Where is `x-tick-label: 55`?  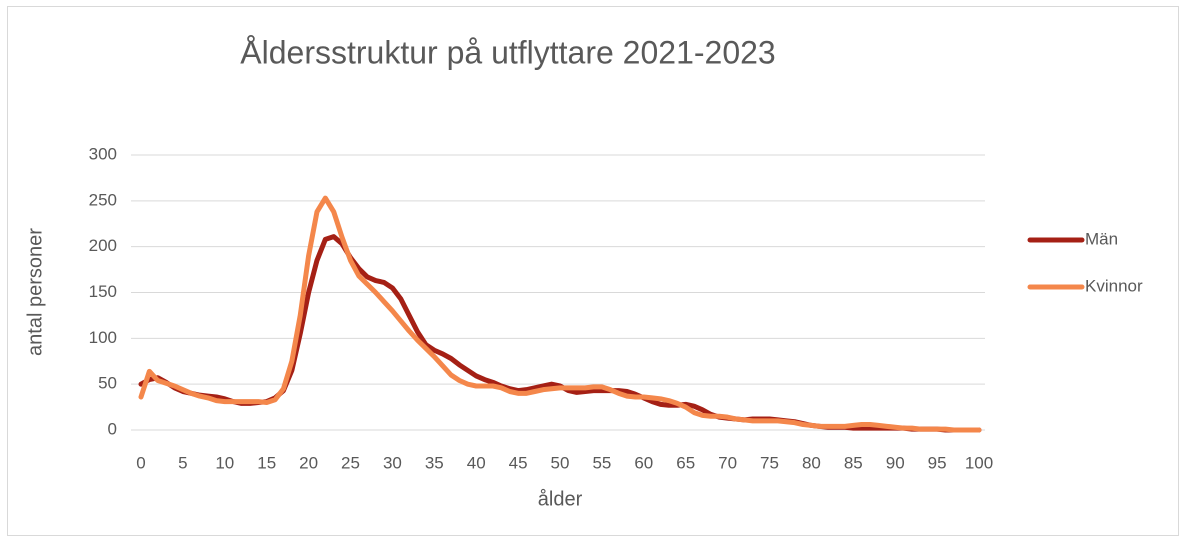 x-tick-label: 55 is located at coordinates (601, 462).